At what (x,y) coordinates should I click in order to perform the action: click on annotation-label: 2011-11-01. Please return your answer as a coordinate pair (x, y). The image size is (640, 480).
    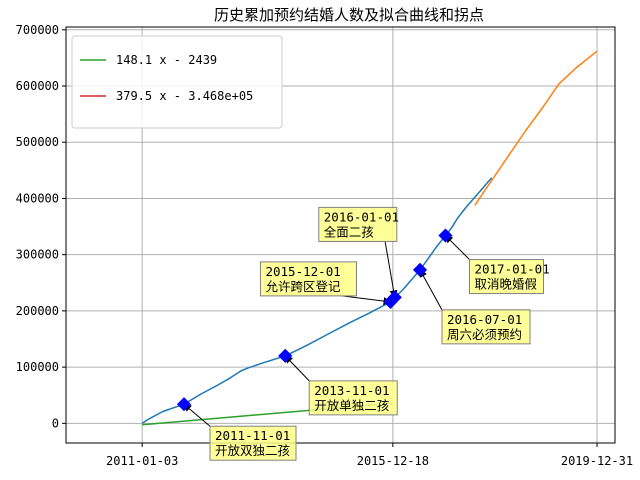
    Looking at the image, I should click on (252, 435).